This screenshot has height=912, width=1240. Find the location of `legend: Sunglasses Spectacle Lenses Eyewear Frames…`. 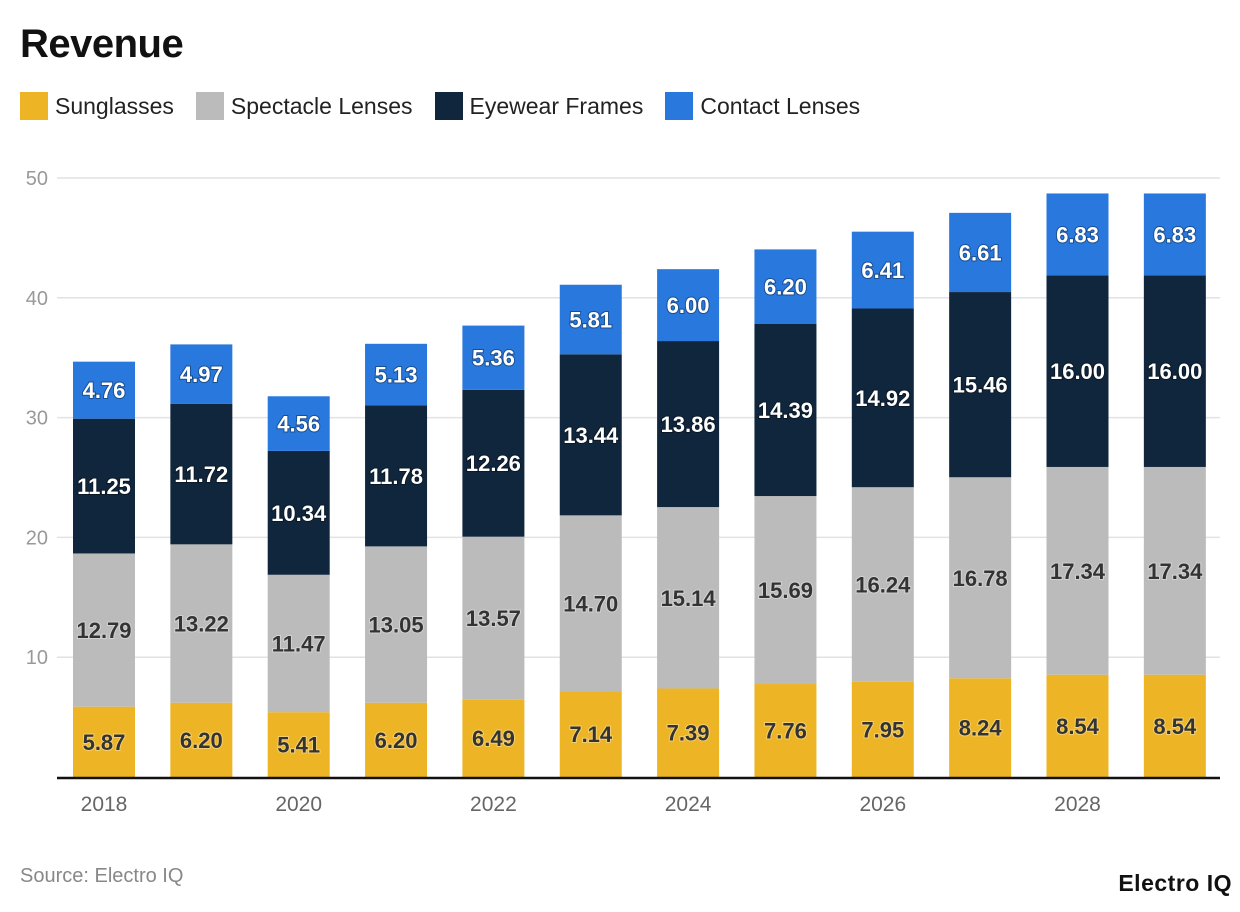

legend: Sunglasses Spectacle Lenses Eyewear Frames… is located at coordinates (451, 106).